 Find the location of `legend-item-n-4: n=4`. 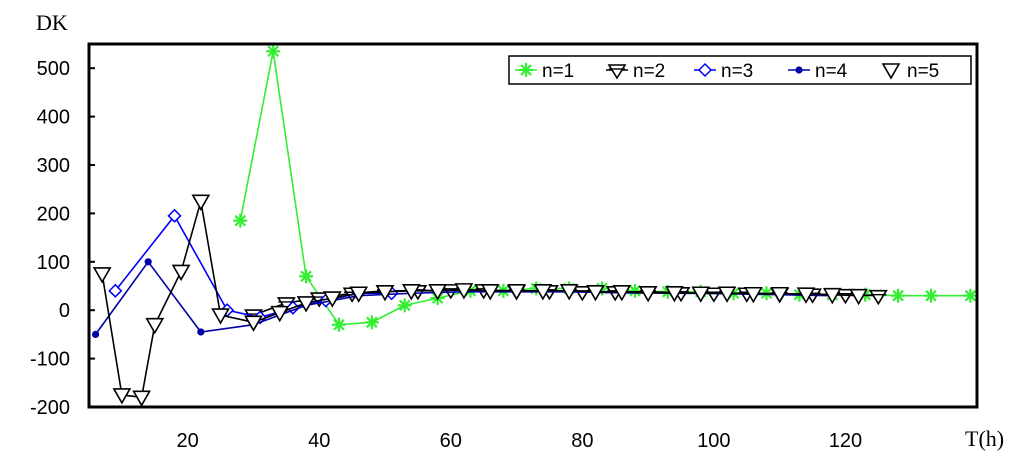

legend-item-n-4: n=4 is located at coordinates (818, 71).